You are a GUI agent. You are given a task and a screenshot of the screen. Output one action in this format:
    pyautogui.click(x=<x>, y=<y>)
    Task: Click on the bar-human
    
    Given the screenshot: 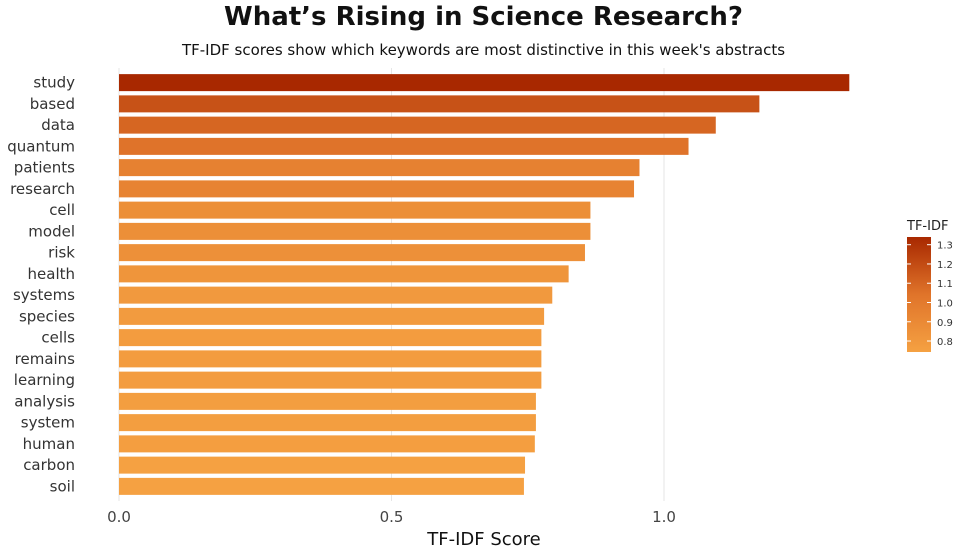 What is the action you would take?
    pyautogui.click(x=327, y=444)
    